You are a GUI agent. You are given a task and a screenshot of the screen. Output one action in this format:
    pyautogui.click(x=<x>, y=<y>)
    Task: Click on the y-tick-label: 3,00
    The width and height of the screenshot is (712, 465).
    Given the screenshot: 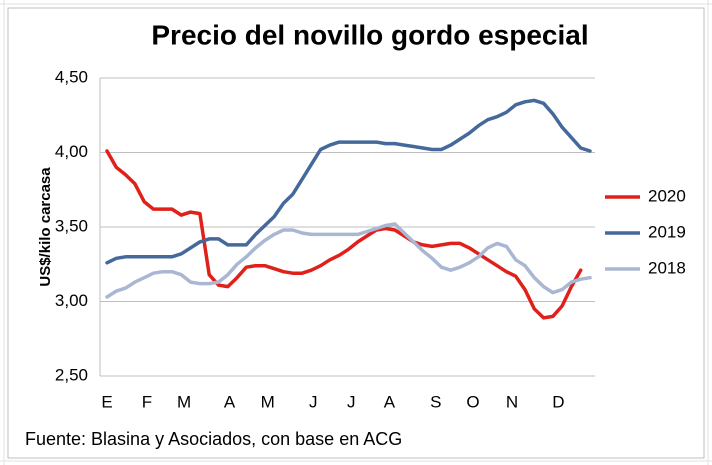 What is the action you would take?
    pyautogui.click(x=71, y=300)
    